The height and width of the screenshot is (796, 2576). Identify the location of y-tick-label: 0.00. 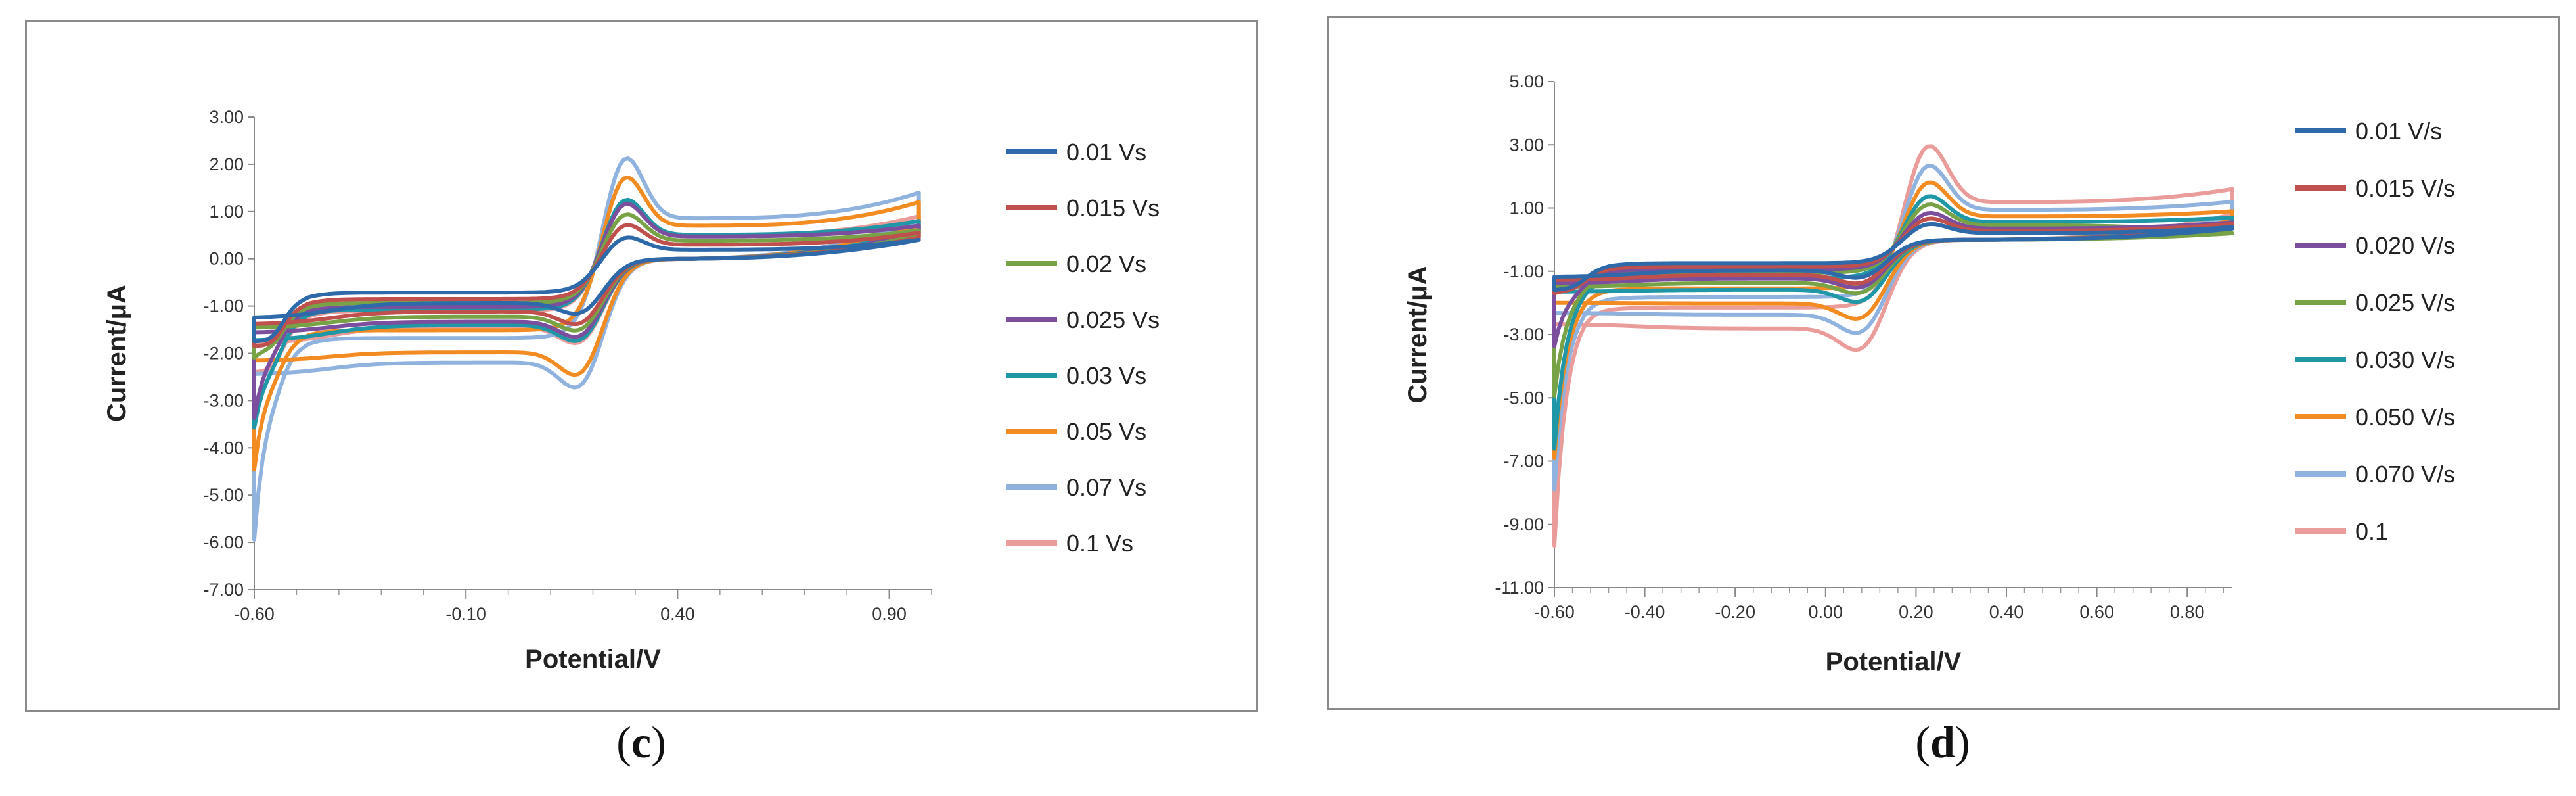
(226, 259).